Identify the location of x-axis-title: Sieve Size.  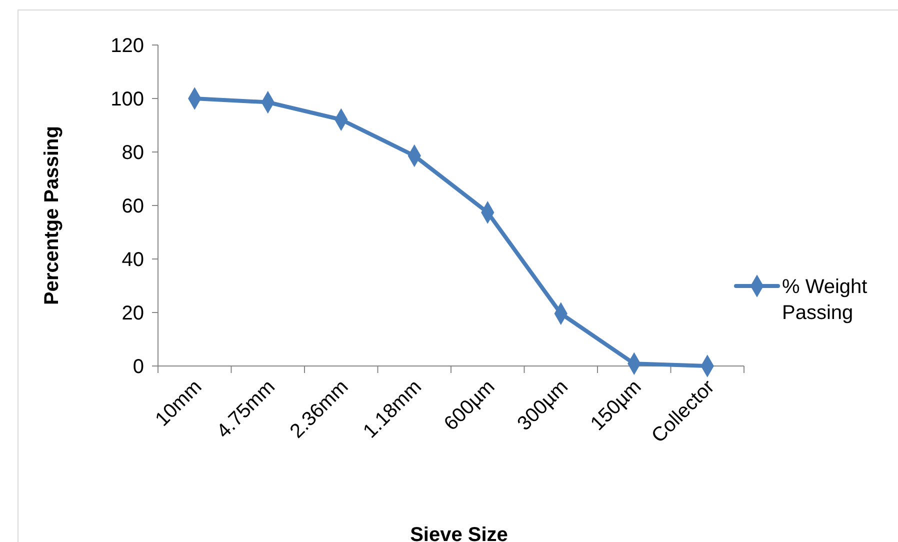
(459, 533).